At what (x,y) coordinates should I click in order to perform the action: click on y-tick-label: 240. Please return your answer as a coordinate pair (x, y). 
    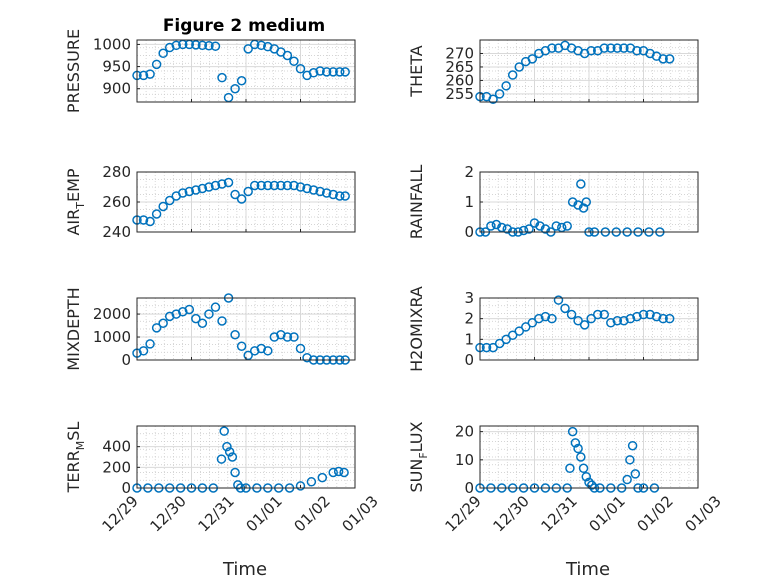
    Looking at the image, I should click on (116, 232).